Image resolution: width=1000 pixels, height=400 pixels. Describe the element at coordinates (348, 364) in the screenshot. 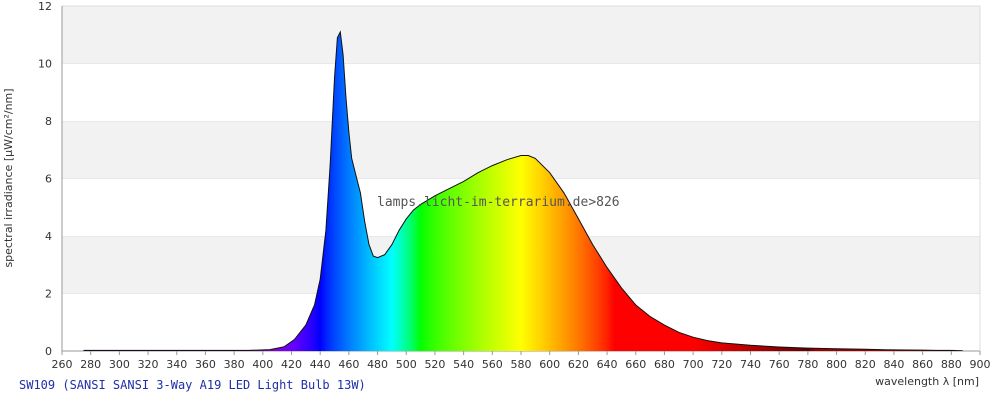

I see `x-tick-label: 460` at that location.